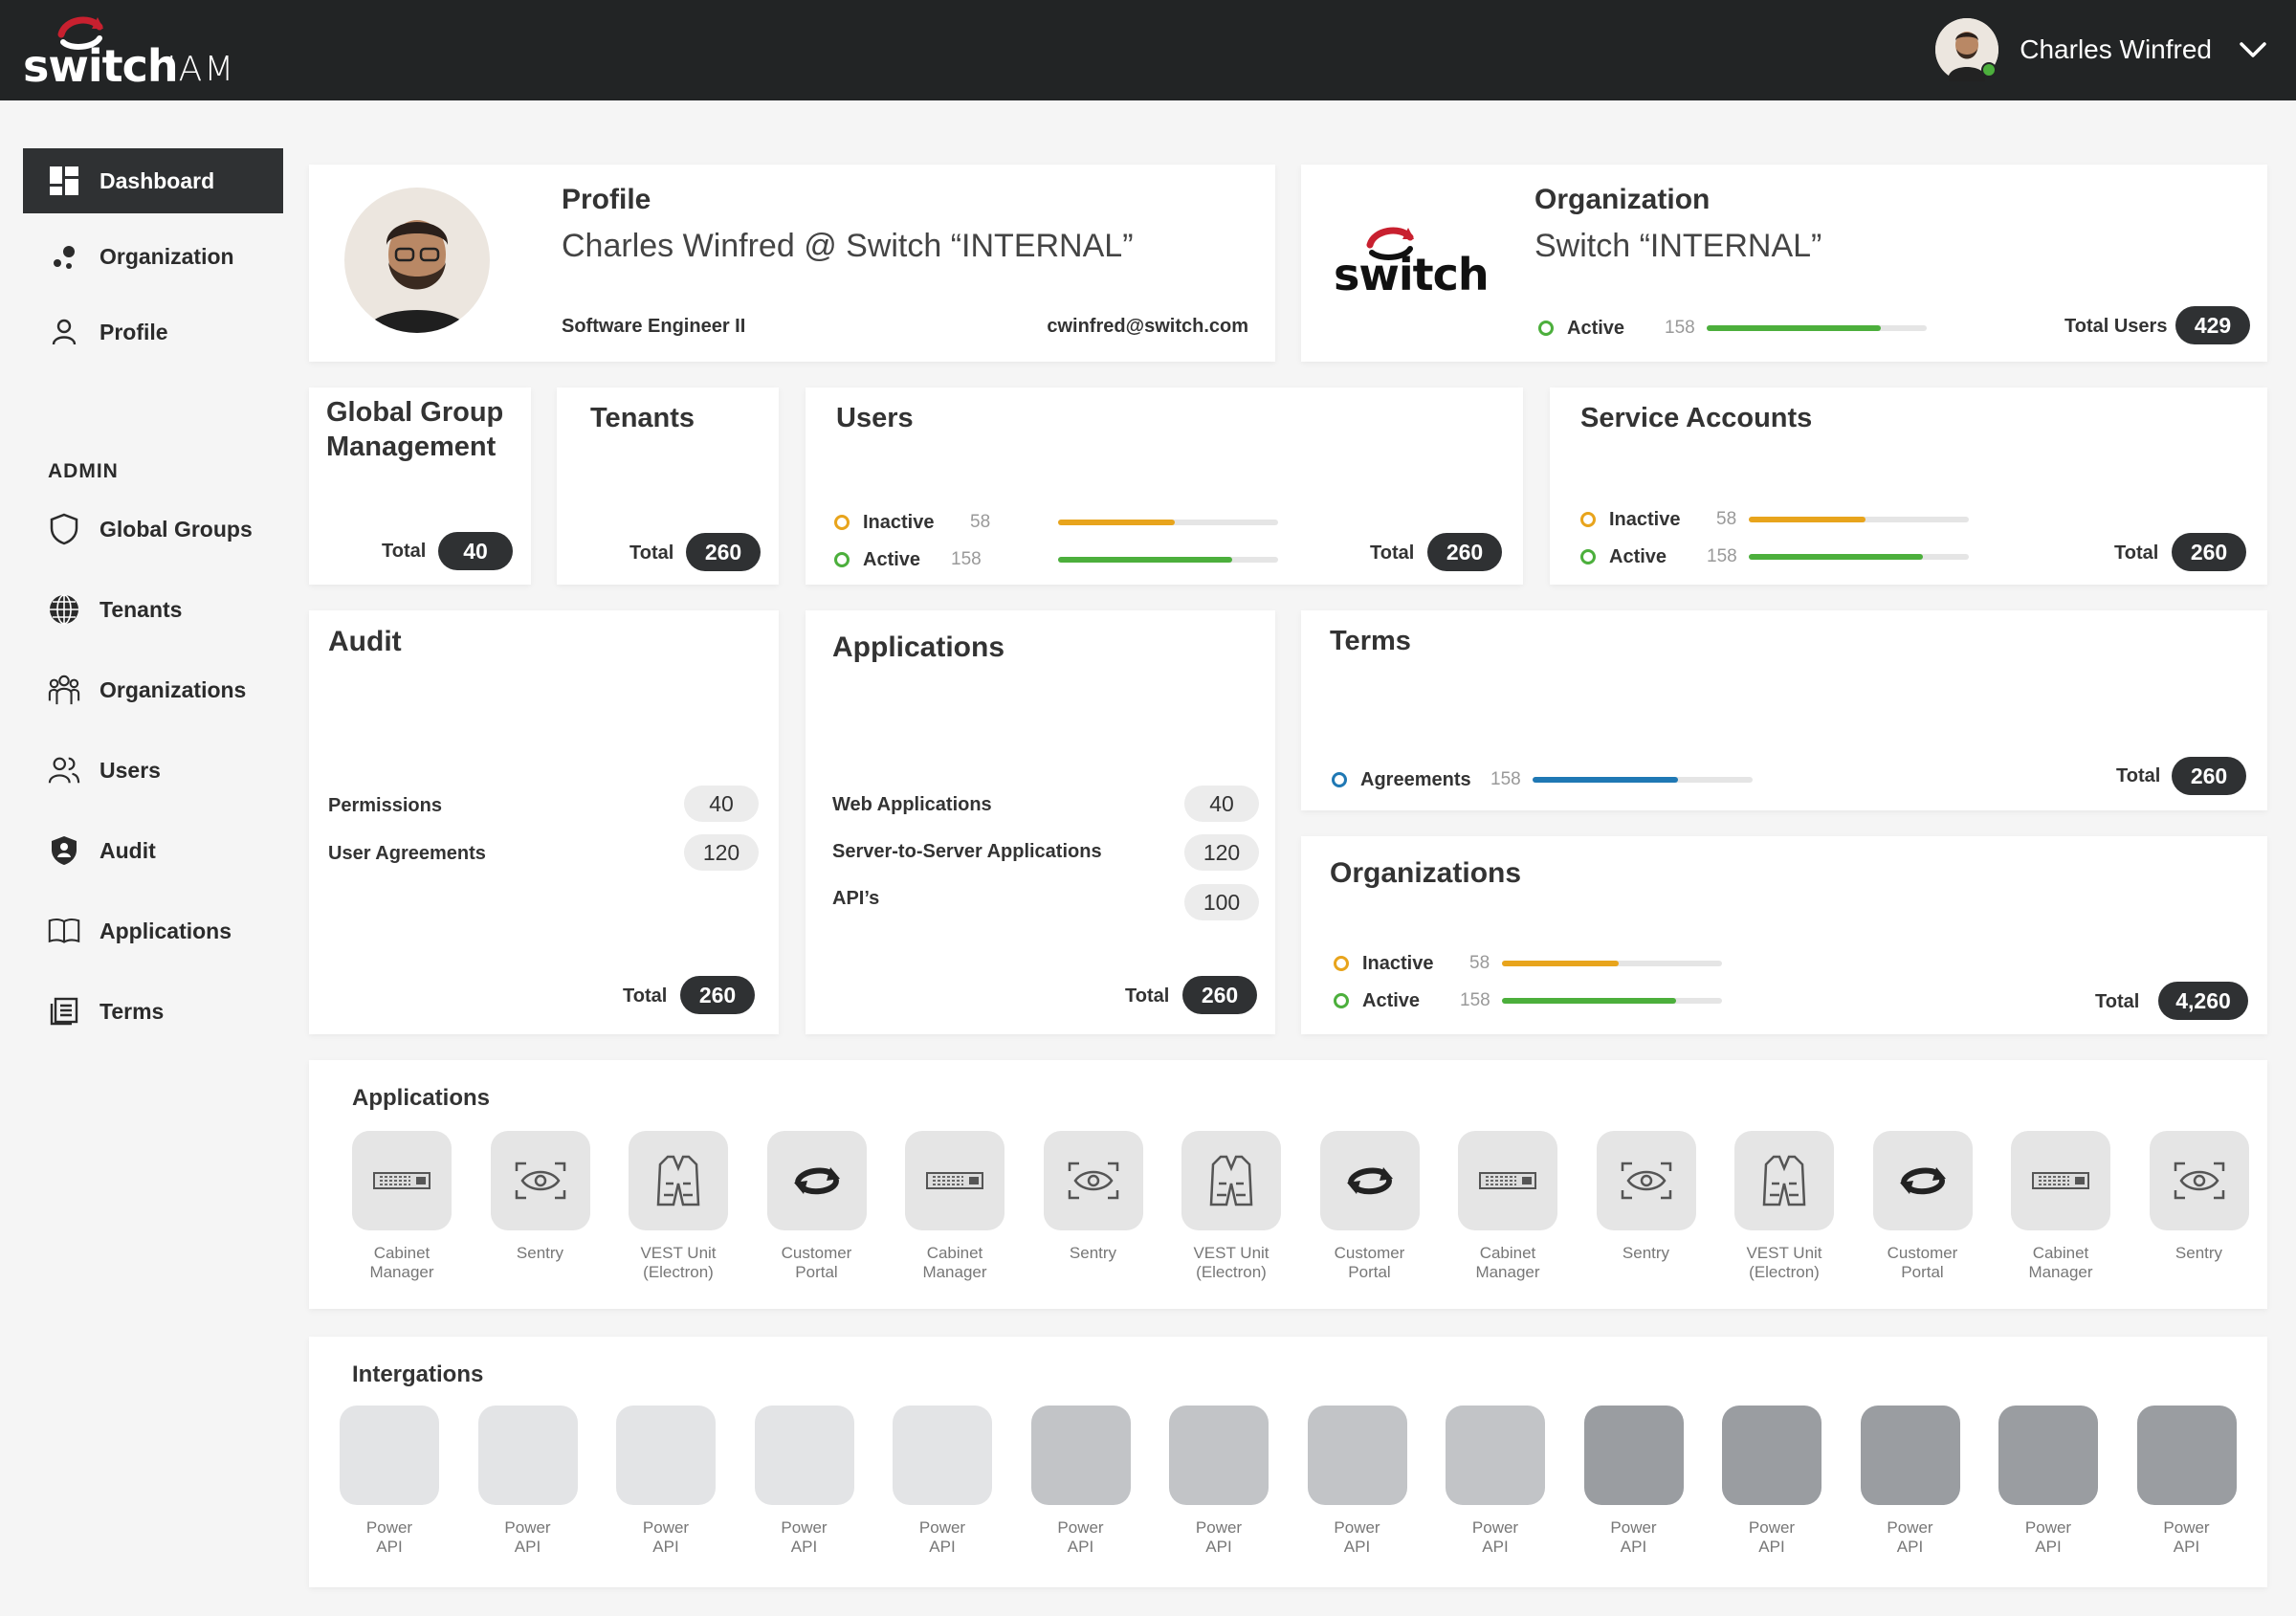 Image resolution: width=2296 pixels, height=1616 pixels. What do you see at coordinates (411, 447) in the screenshot?
I see `title-line: Management` at bounding box center [411, 447].